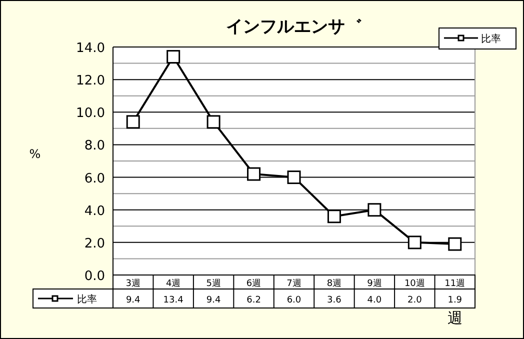 This screenshot has width=524, height=339. Describe the element at coordinates (94, 178) in the screenshot. I see `y-tick-label: 6.0` at that location.